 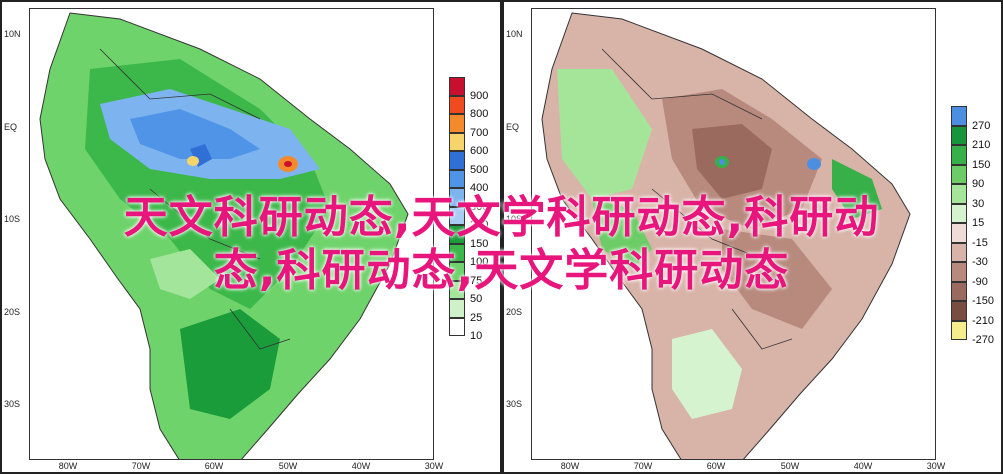 I want to click on precip-legend-label: 400, so click(x=479, y=188).